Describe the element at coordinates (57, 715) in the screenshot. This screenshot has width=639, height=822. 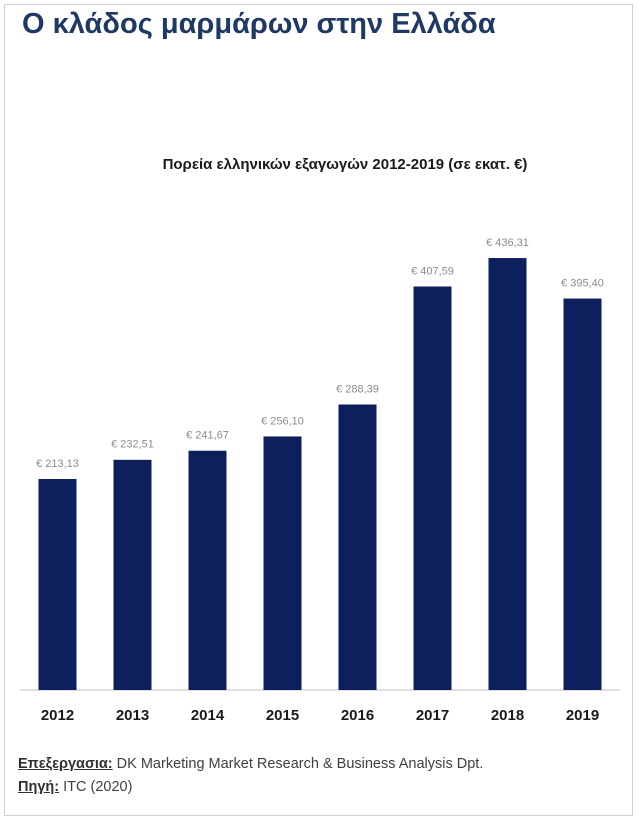
I see `x-tick-label: 2012` at that location.